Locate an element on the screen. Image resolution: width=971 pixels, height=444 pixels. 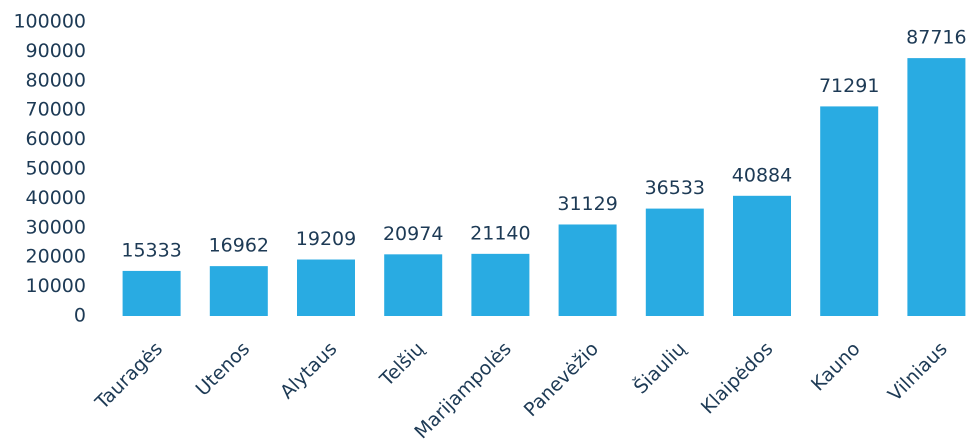
data-label: 36533 is located at coordinates (675, 188).